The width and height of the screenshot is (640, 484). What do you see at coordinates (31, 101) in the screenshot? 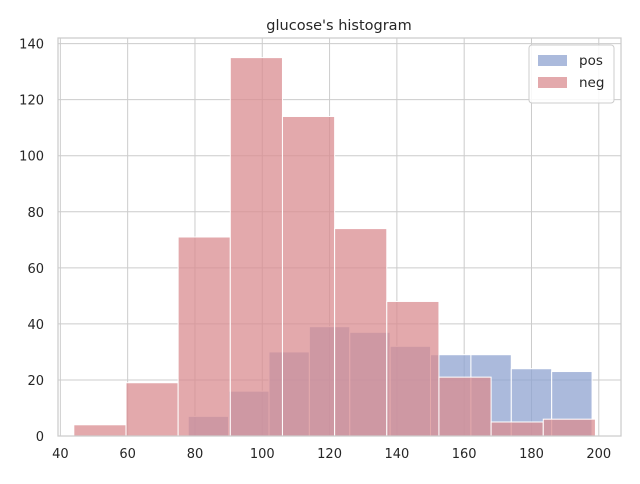
I see `y-tick-label: 120` at bounding box center [31, 101].